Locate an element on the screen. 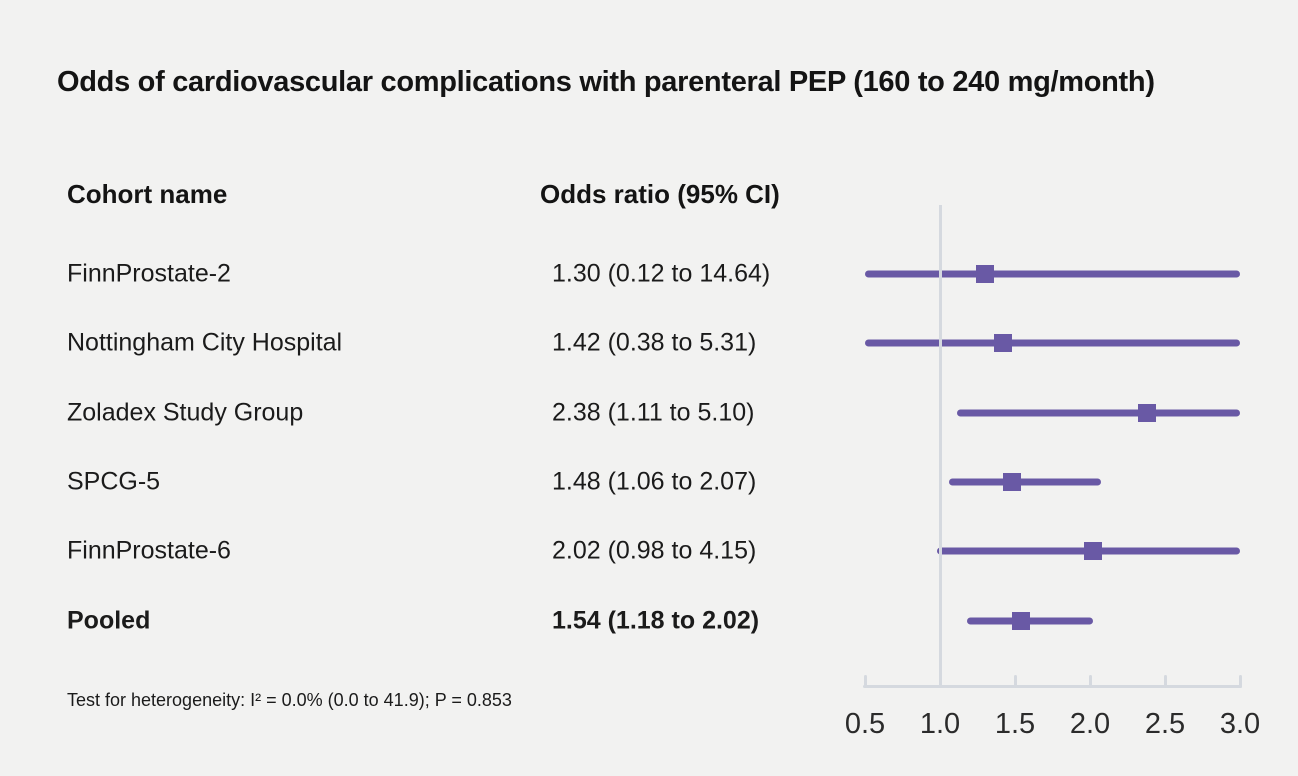 The width and height of the screenshot is (1298, 776). cohort-label: SPCG-5 is located at coordinates (114, 481).